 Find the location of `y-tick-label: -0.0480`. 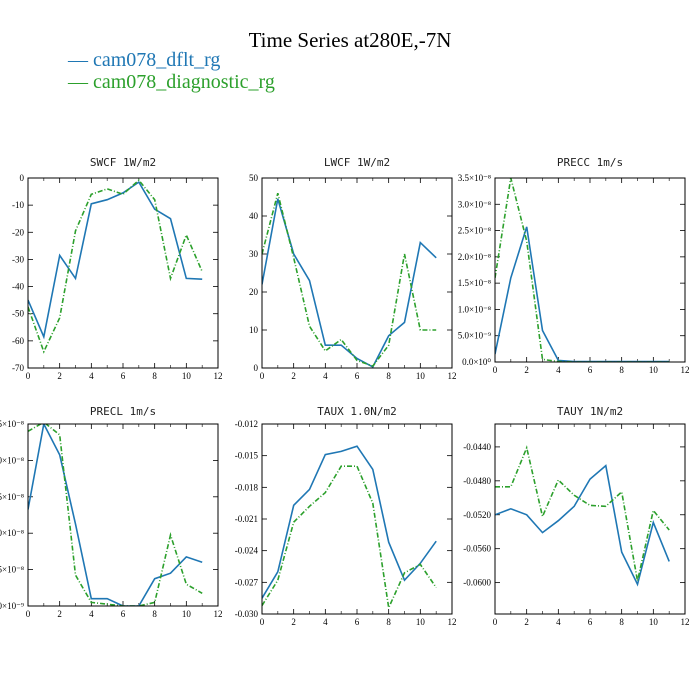

y-tick-label: -0.0480 is located at coordinates (477, 481).